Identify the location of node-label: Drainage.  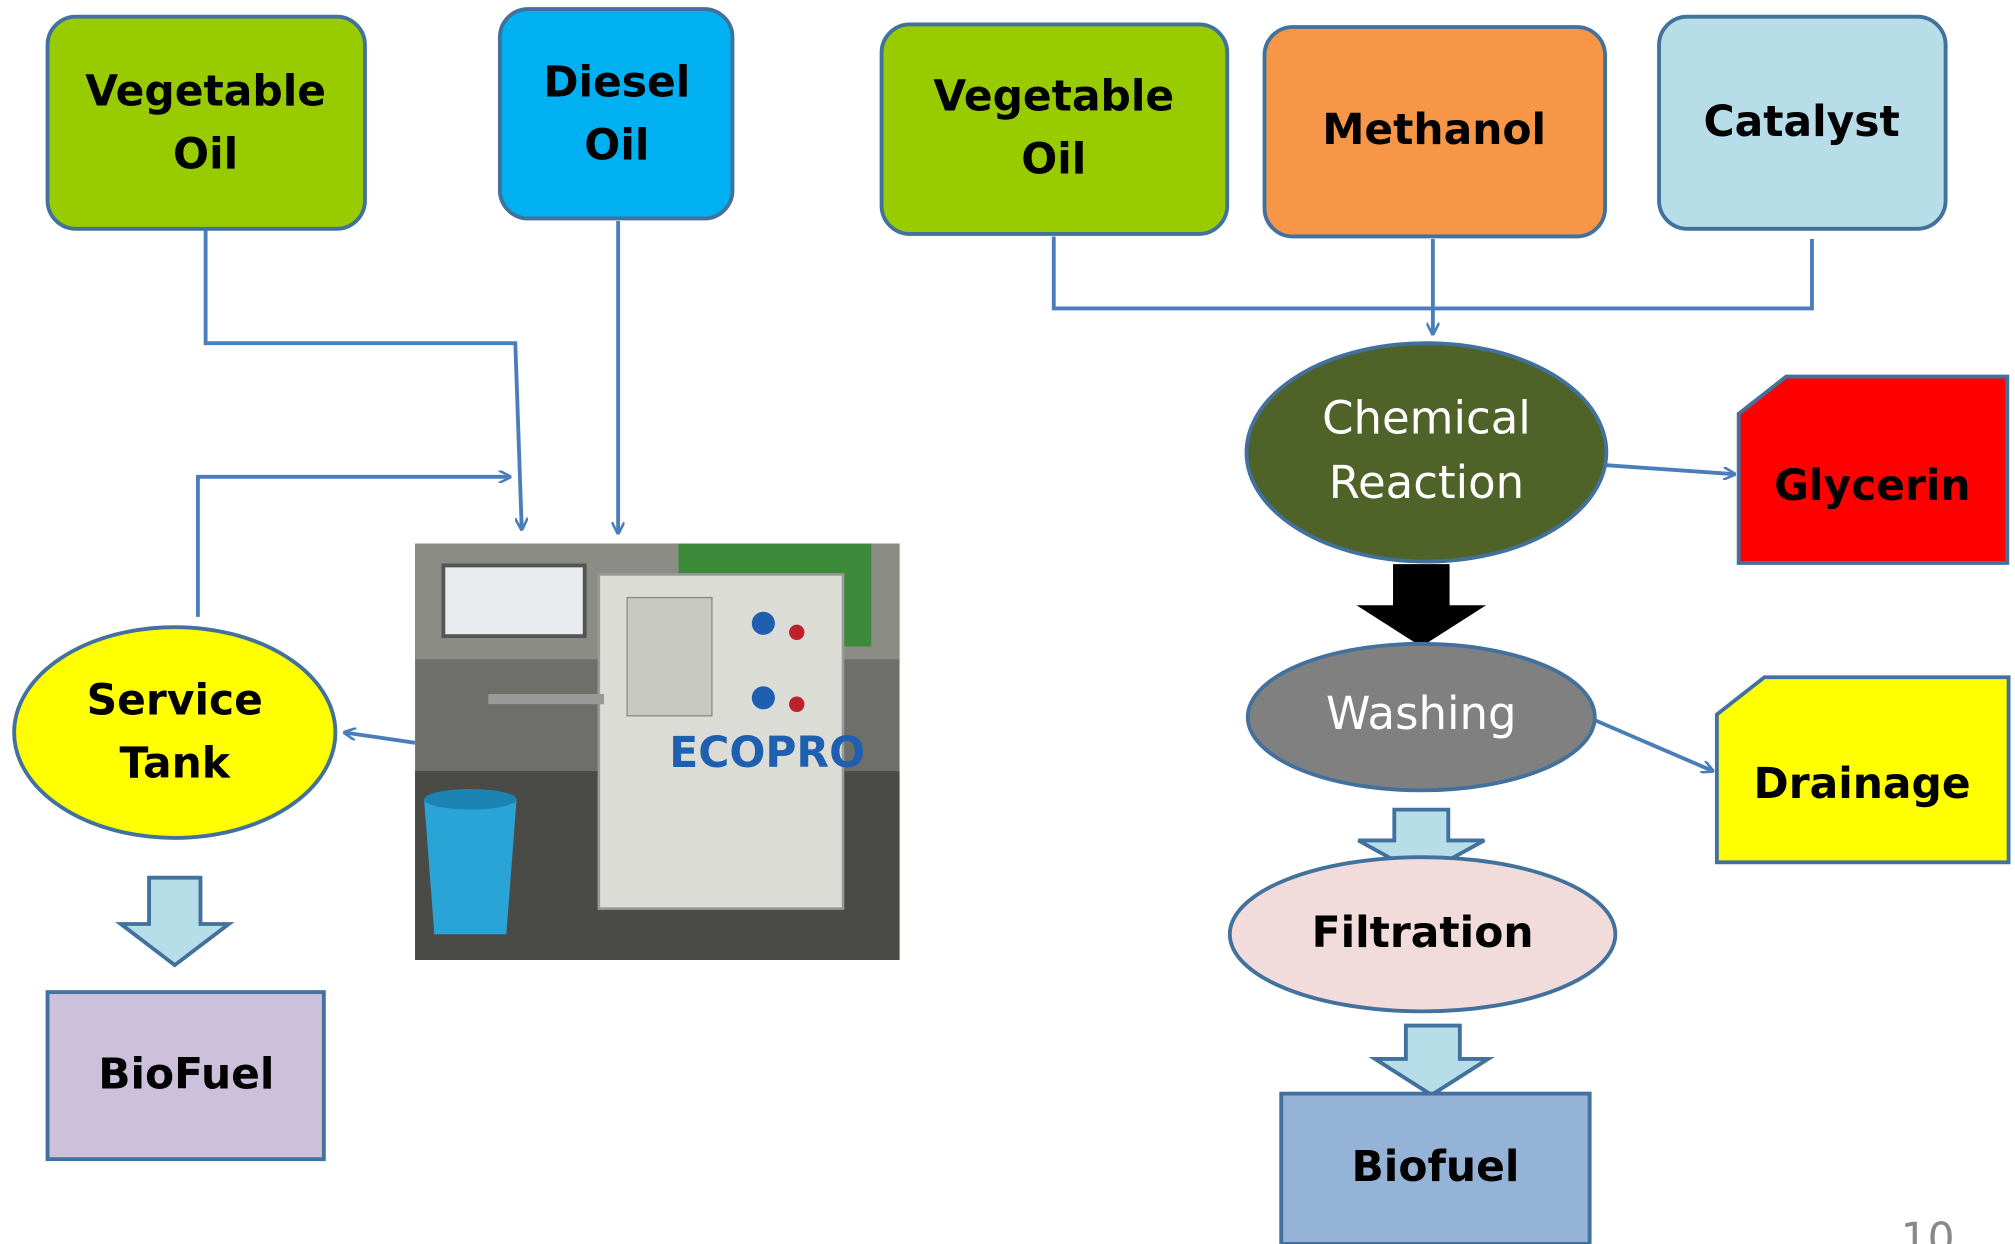
(1862, 783).